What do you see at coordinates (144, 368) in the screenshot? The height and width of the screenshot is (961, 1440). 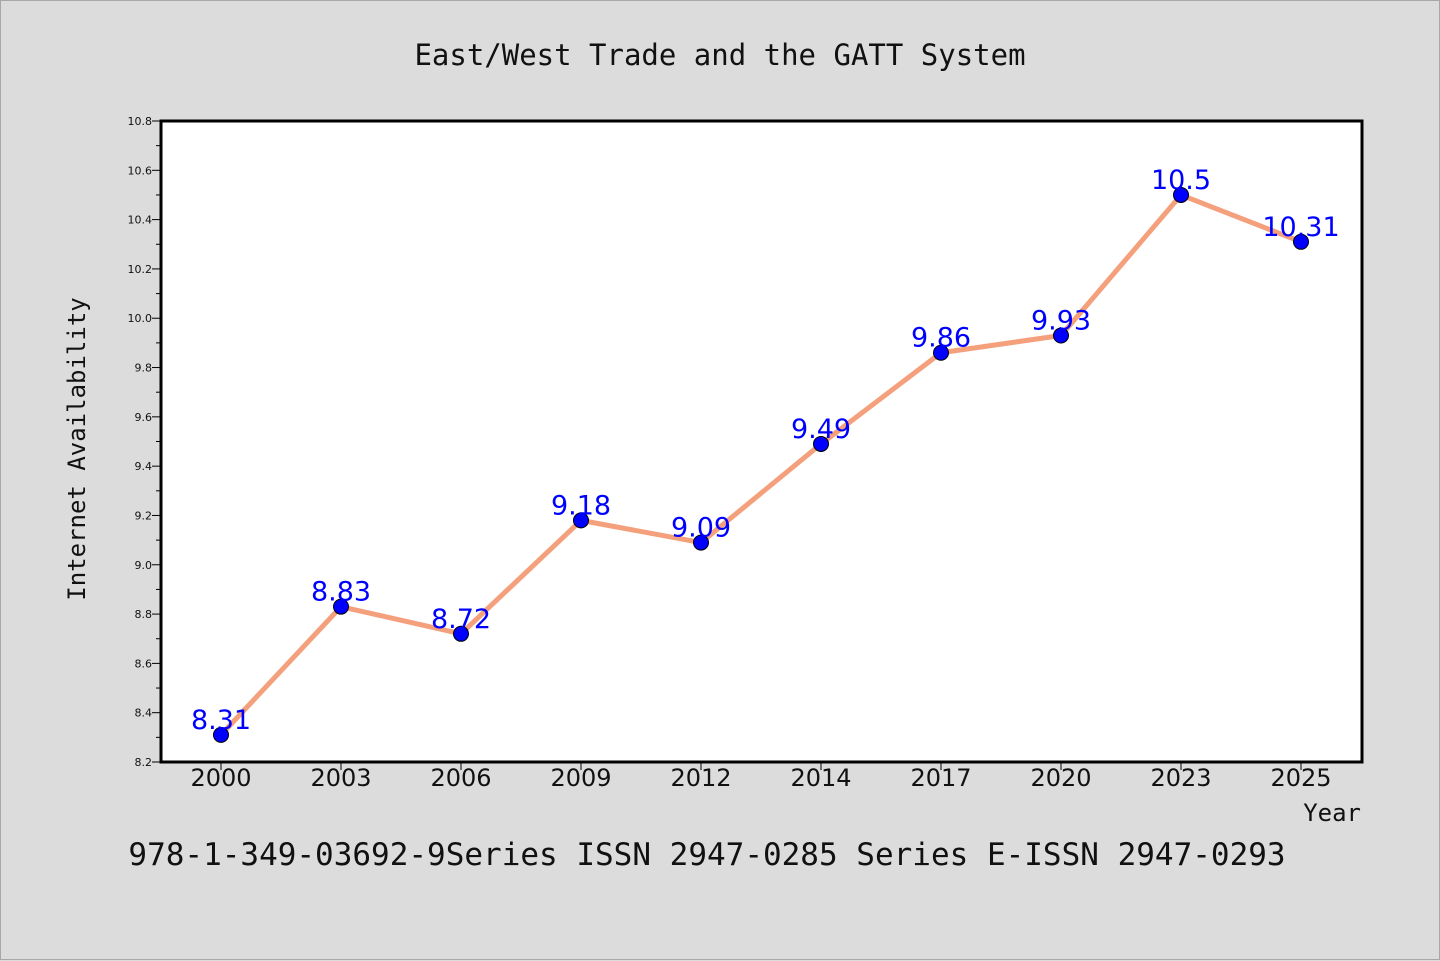 I see `y-tick-label: 9.8` at bounding box center [144, 368].